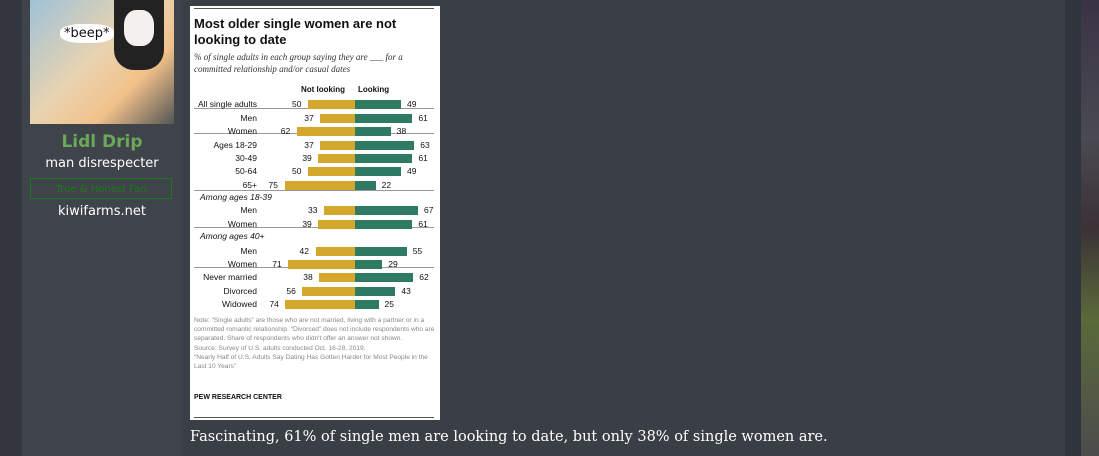 This screenshot has width=1099, height=456. What do you see at coordinates (314, 417) in the screenshot?
I see `bottom-rule` at bounding box center [314, 417].